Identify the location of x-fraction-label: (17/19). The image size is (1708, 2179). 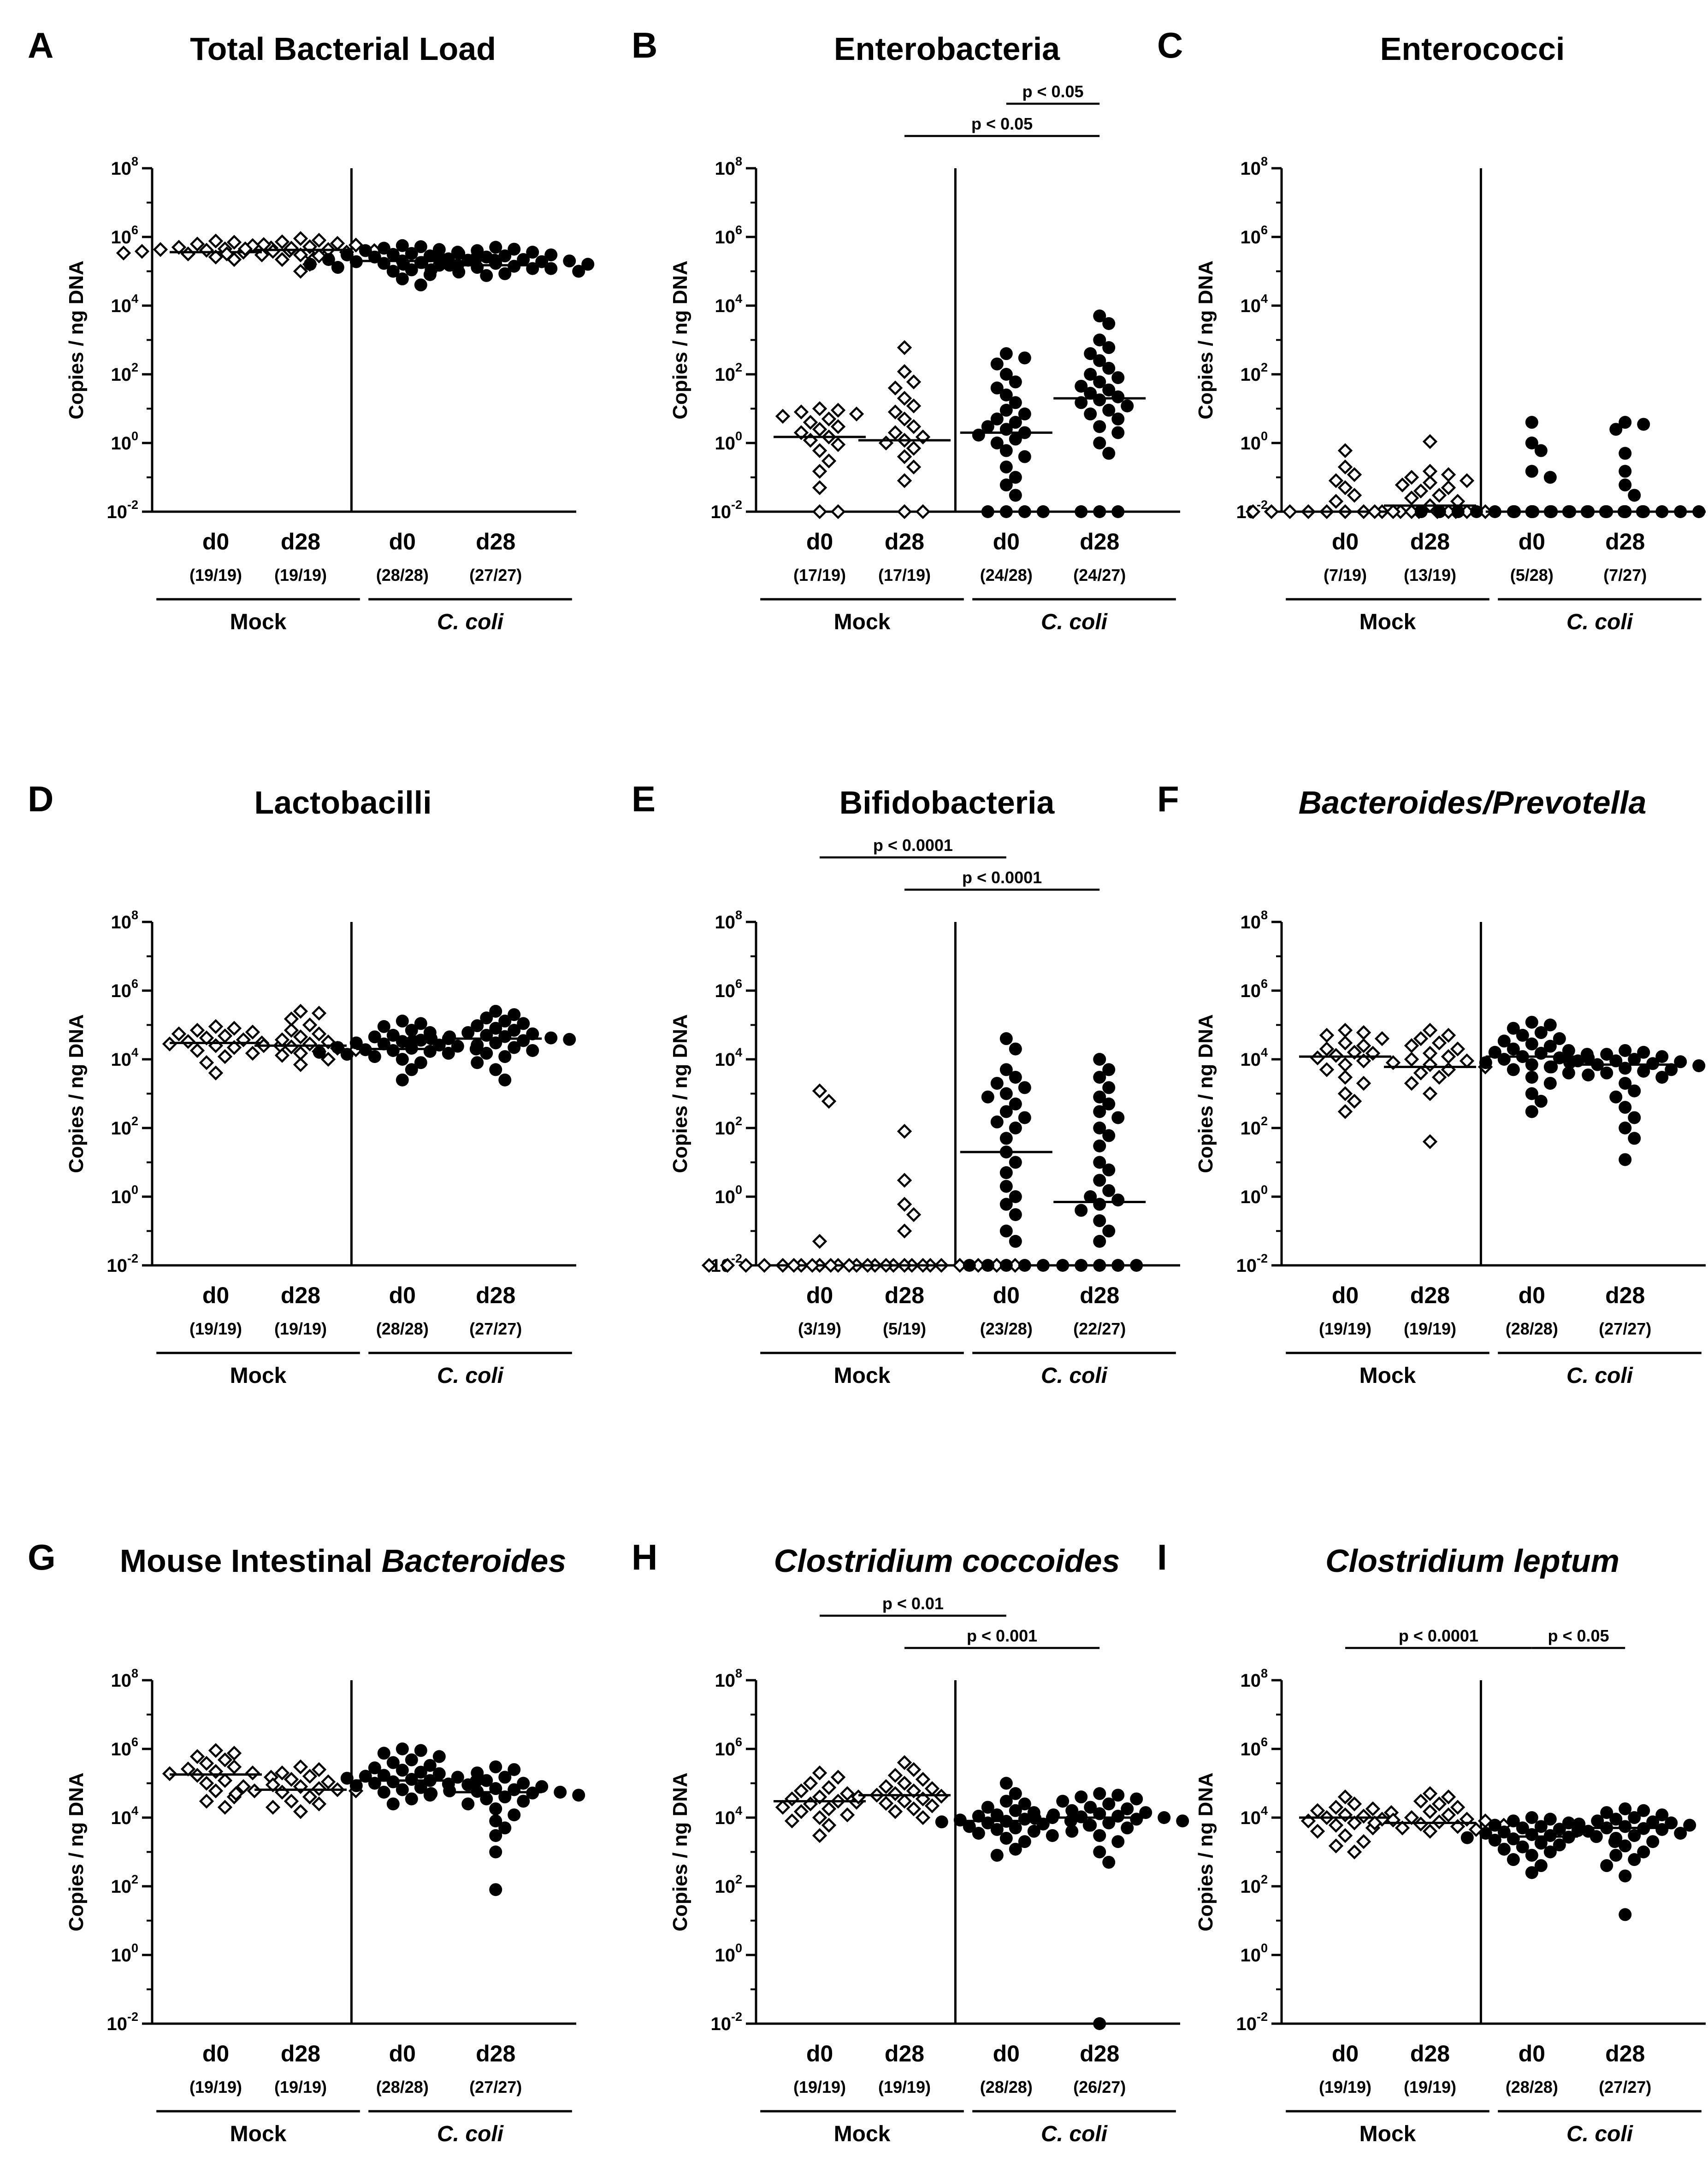
(819, 575).